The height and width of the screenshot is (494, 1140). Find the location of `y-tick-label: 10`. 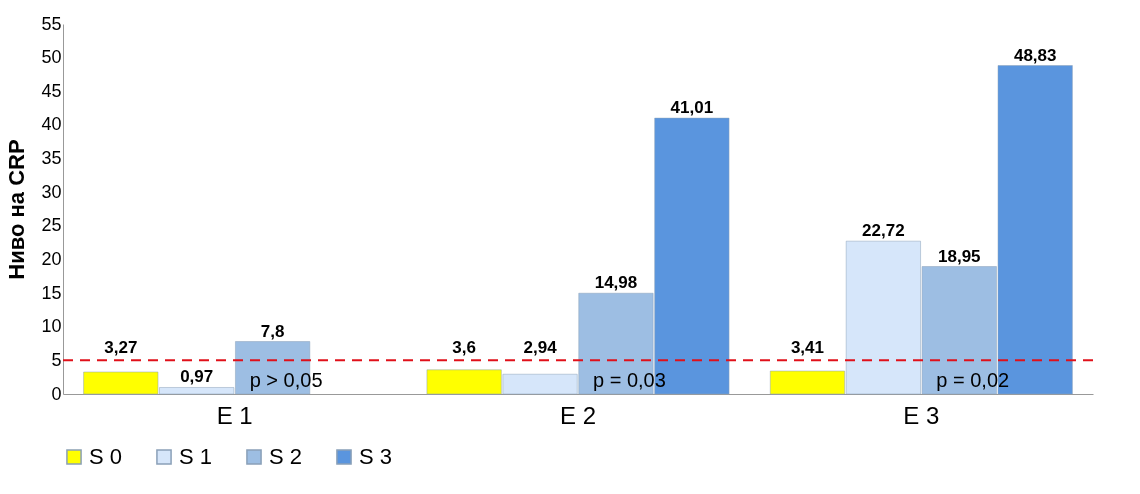

y-tick-label: 10 is located at coordinates (51, 326).